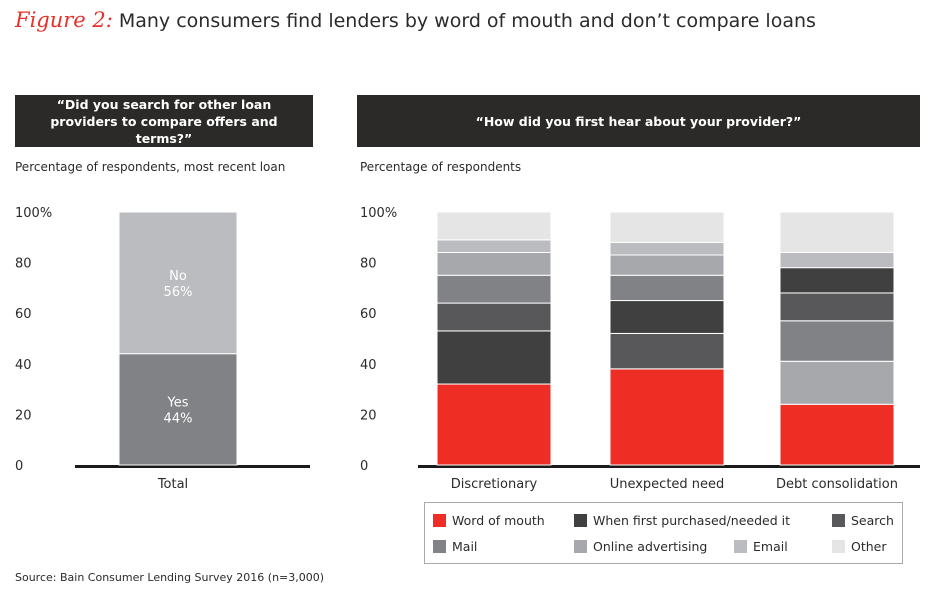  I want to click on right-y-tick-label: 40, so click(368, 365).